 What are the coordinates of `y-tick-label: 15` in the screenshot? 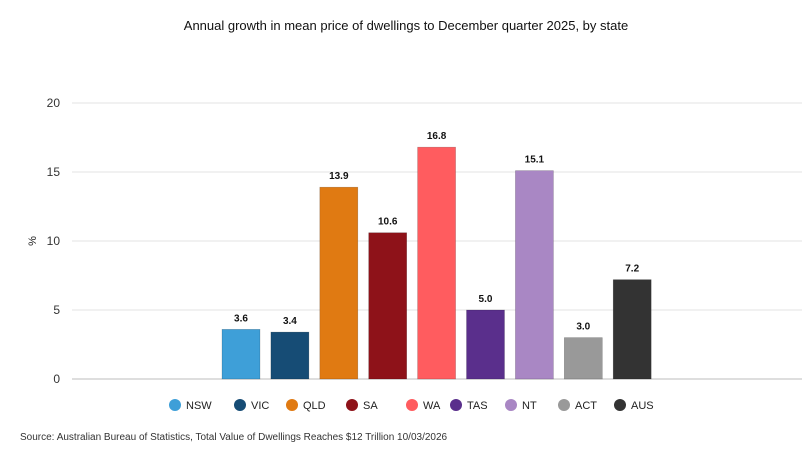 It's located at (54, 172).